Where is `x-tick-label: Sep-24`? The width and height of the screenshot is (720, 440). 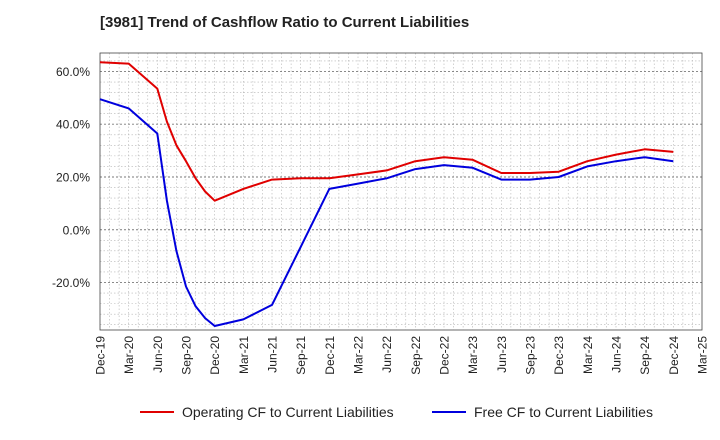
x-tick-label: Sep-24 is located at coordinates (645, 355).